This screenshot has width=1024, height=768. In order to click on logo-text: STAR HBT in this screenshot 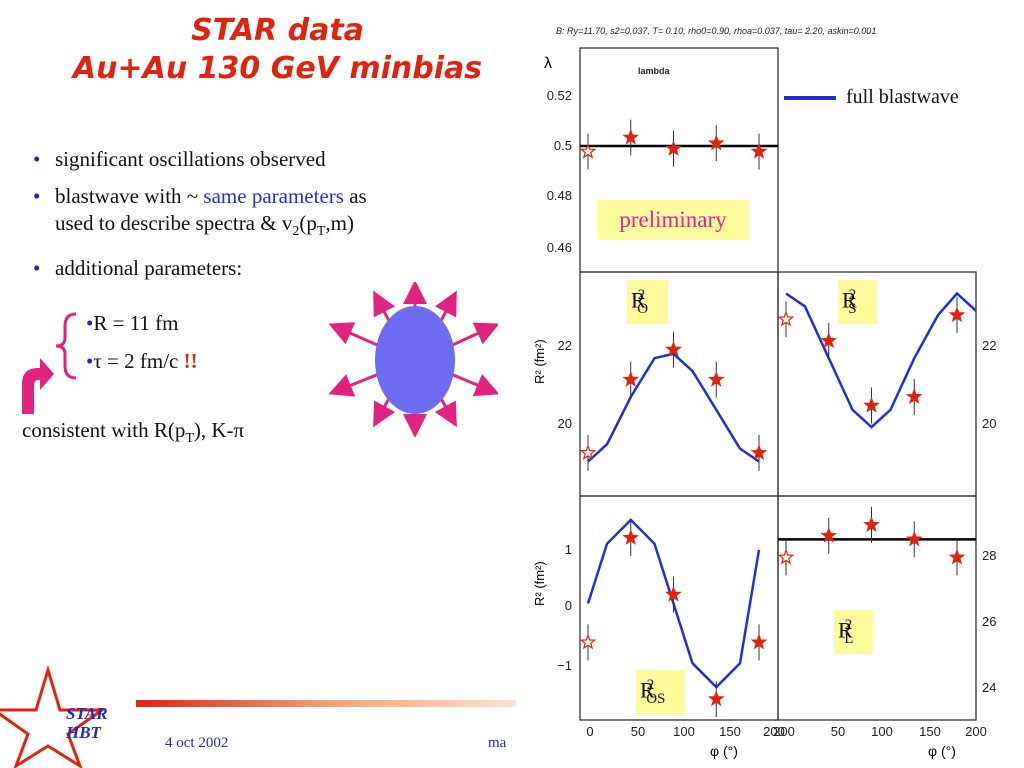, I will do `click(87, 723)`.